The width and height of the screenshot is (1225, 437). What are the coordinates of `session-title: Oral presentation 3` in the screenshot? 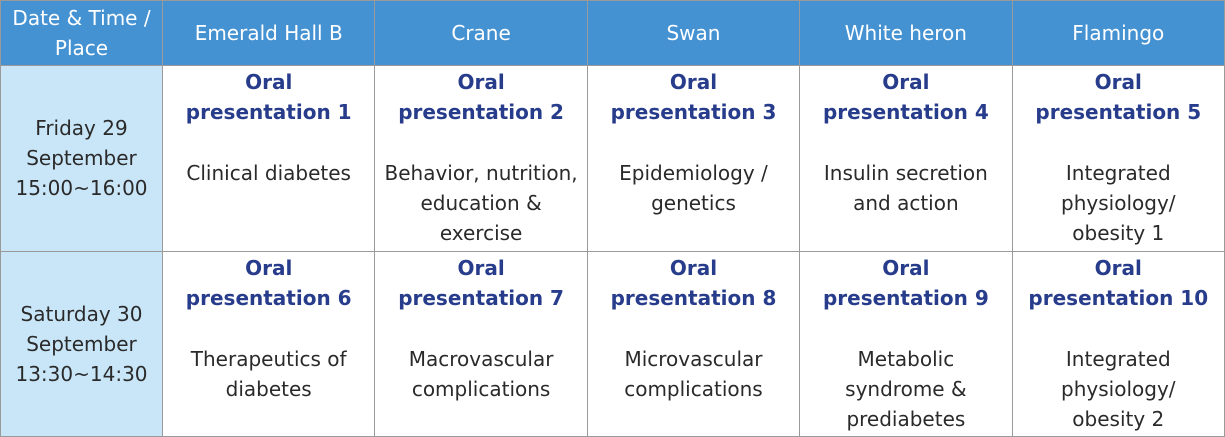 It's located at (693, 97).